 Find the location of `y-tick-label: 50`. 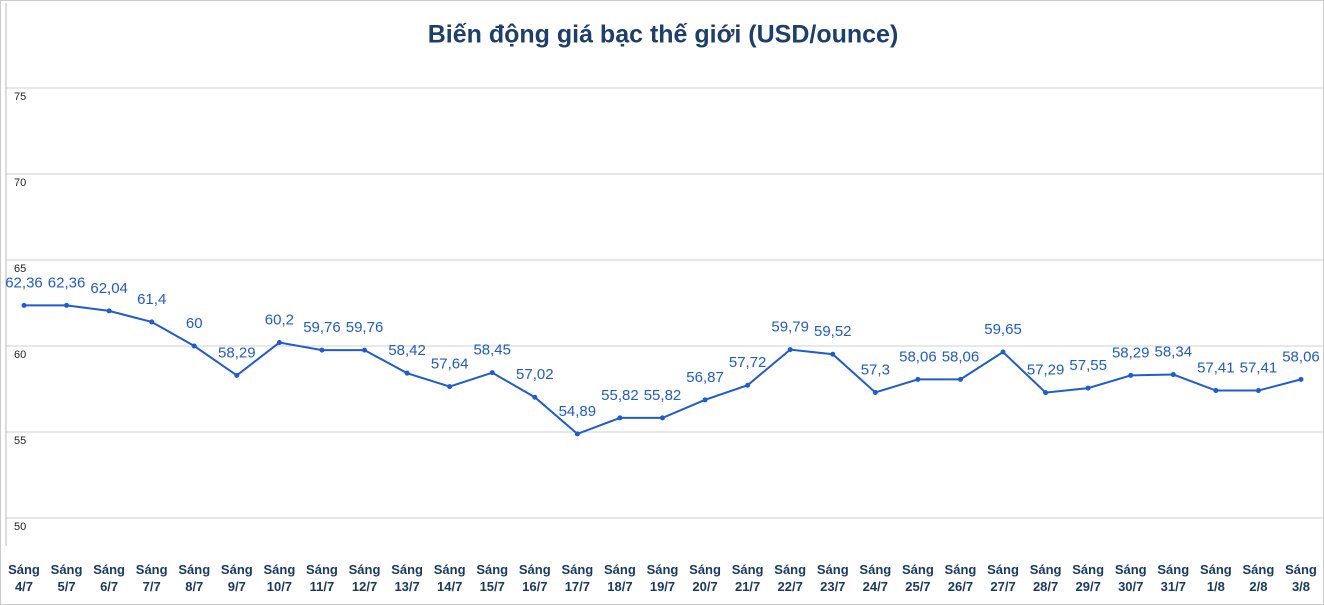

y-tick-label: 50 is located at coordinates (20, 527).